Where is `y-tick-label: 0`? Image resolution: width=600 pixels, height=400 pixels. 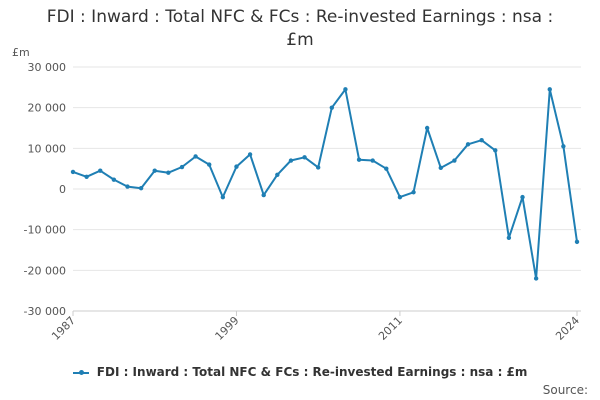
y-tick-label: 0 is located at coordinates (62, 189).